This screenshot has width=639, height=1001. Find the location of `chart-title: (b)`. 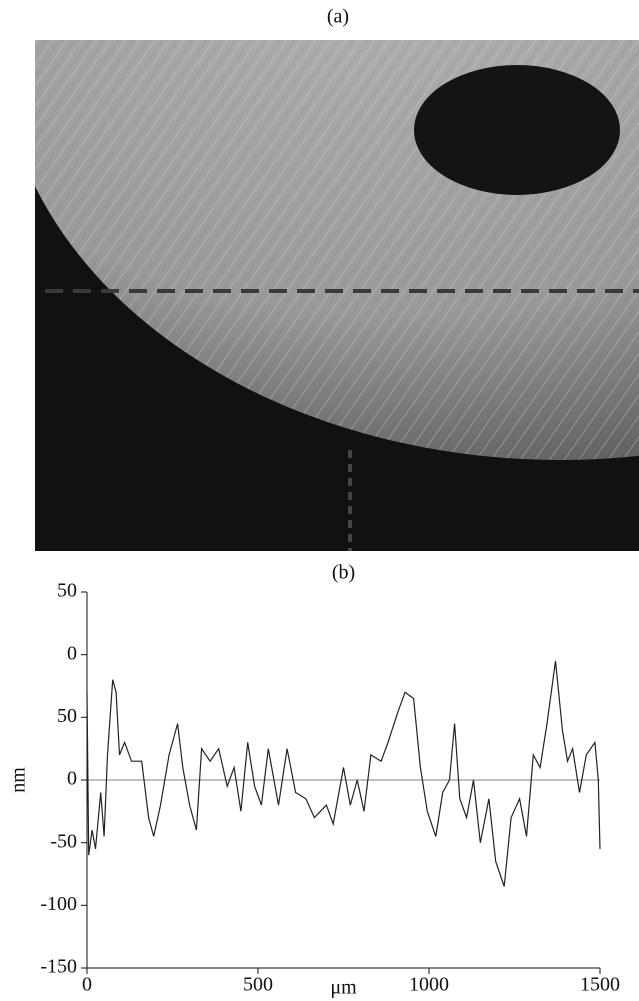

chart-title: (b) is located at coordinates (343, 573).